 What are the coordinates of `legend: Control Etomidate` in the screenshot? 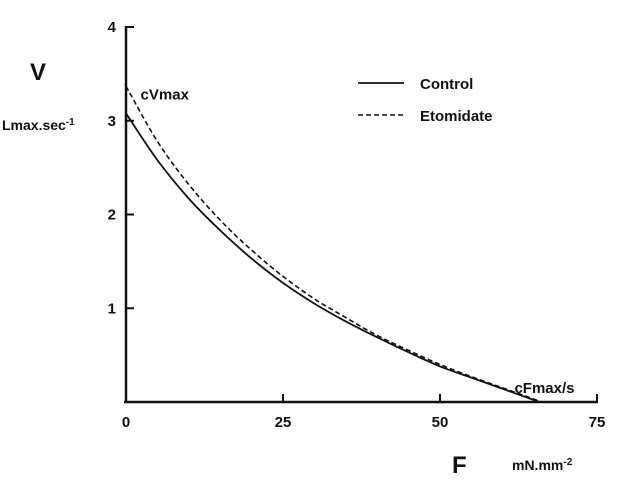 It's located at (425, 100).